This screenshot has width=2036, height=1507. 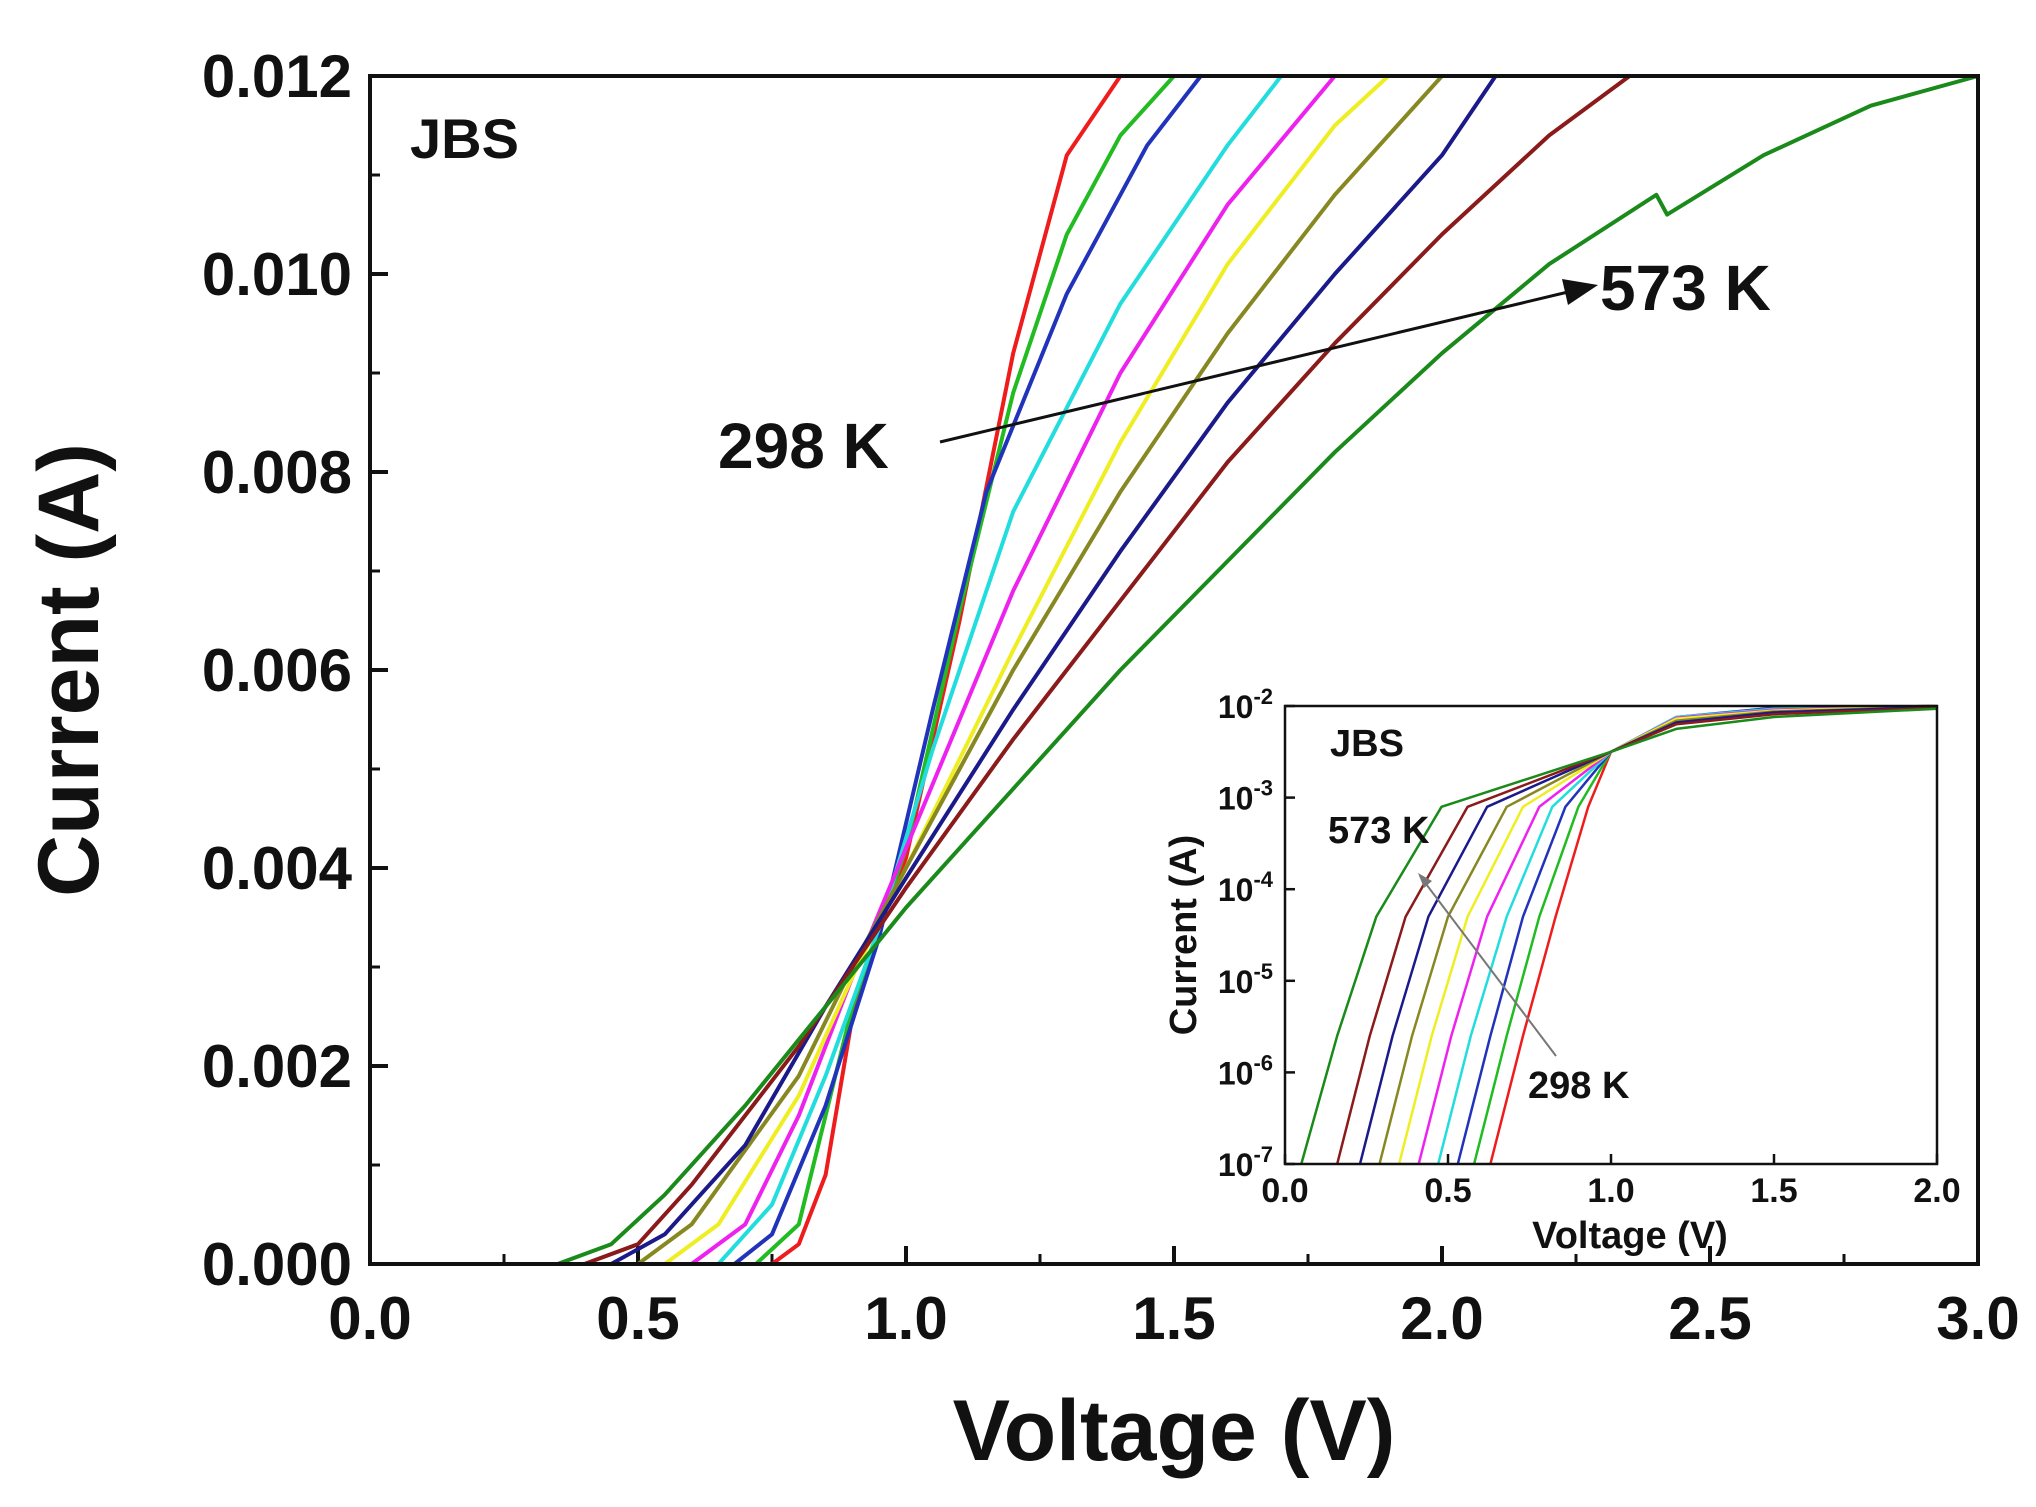 What do you see at coordinates (1488, 966) in the screenshot?
I see `inset-temperature-arrow` at bounding box center [1488, 966].